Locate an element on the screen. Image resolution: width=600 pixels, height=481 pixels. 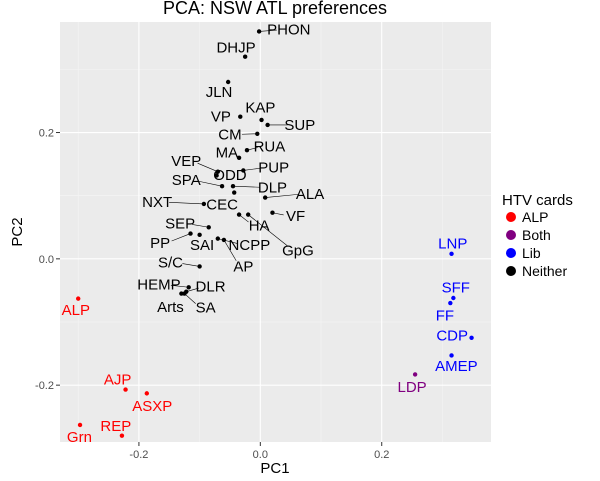
point-label: AMEP is located at coordinates (456, 366).